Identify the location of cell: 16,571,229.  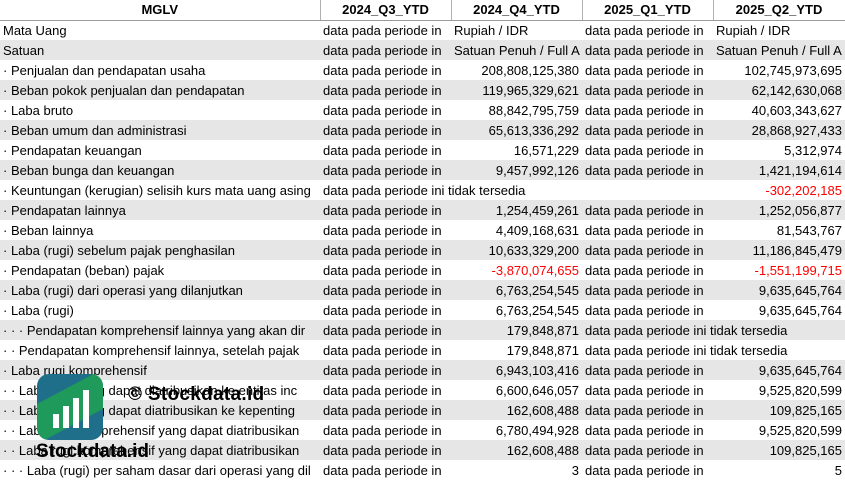
(516, 150).